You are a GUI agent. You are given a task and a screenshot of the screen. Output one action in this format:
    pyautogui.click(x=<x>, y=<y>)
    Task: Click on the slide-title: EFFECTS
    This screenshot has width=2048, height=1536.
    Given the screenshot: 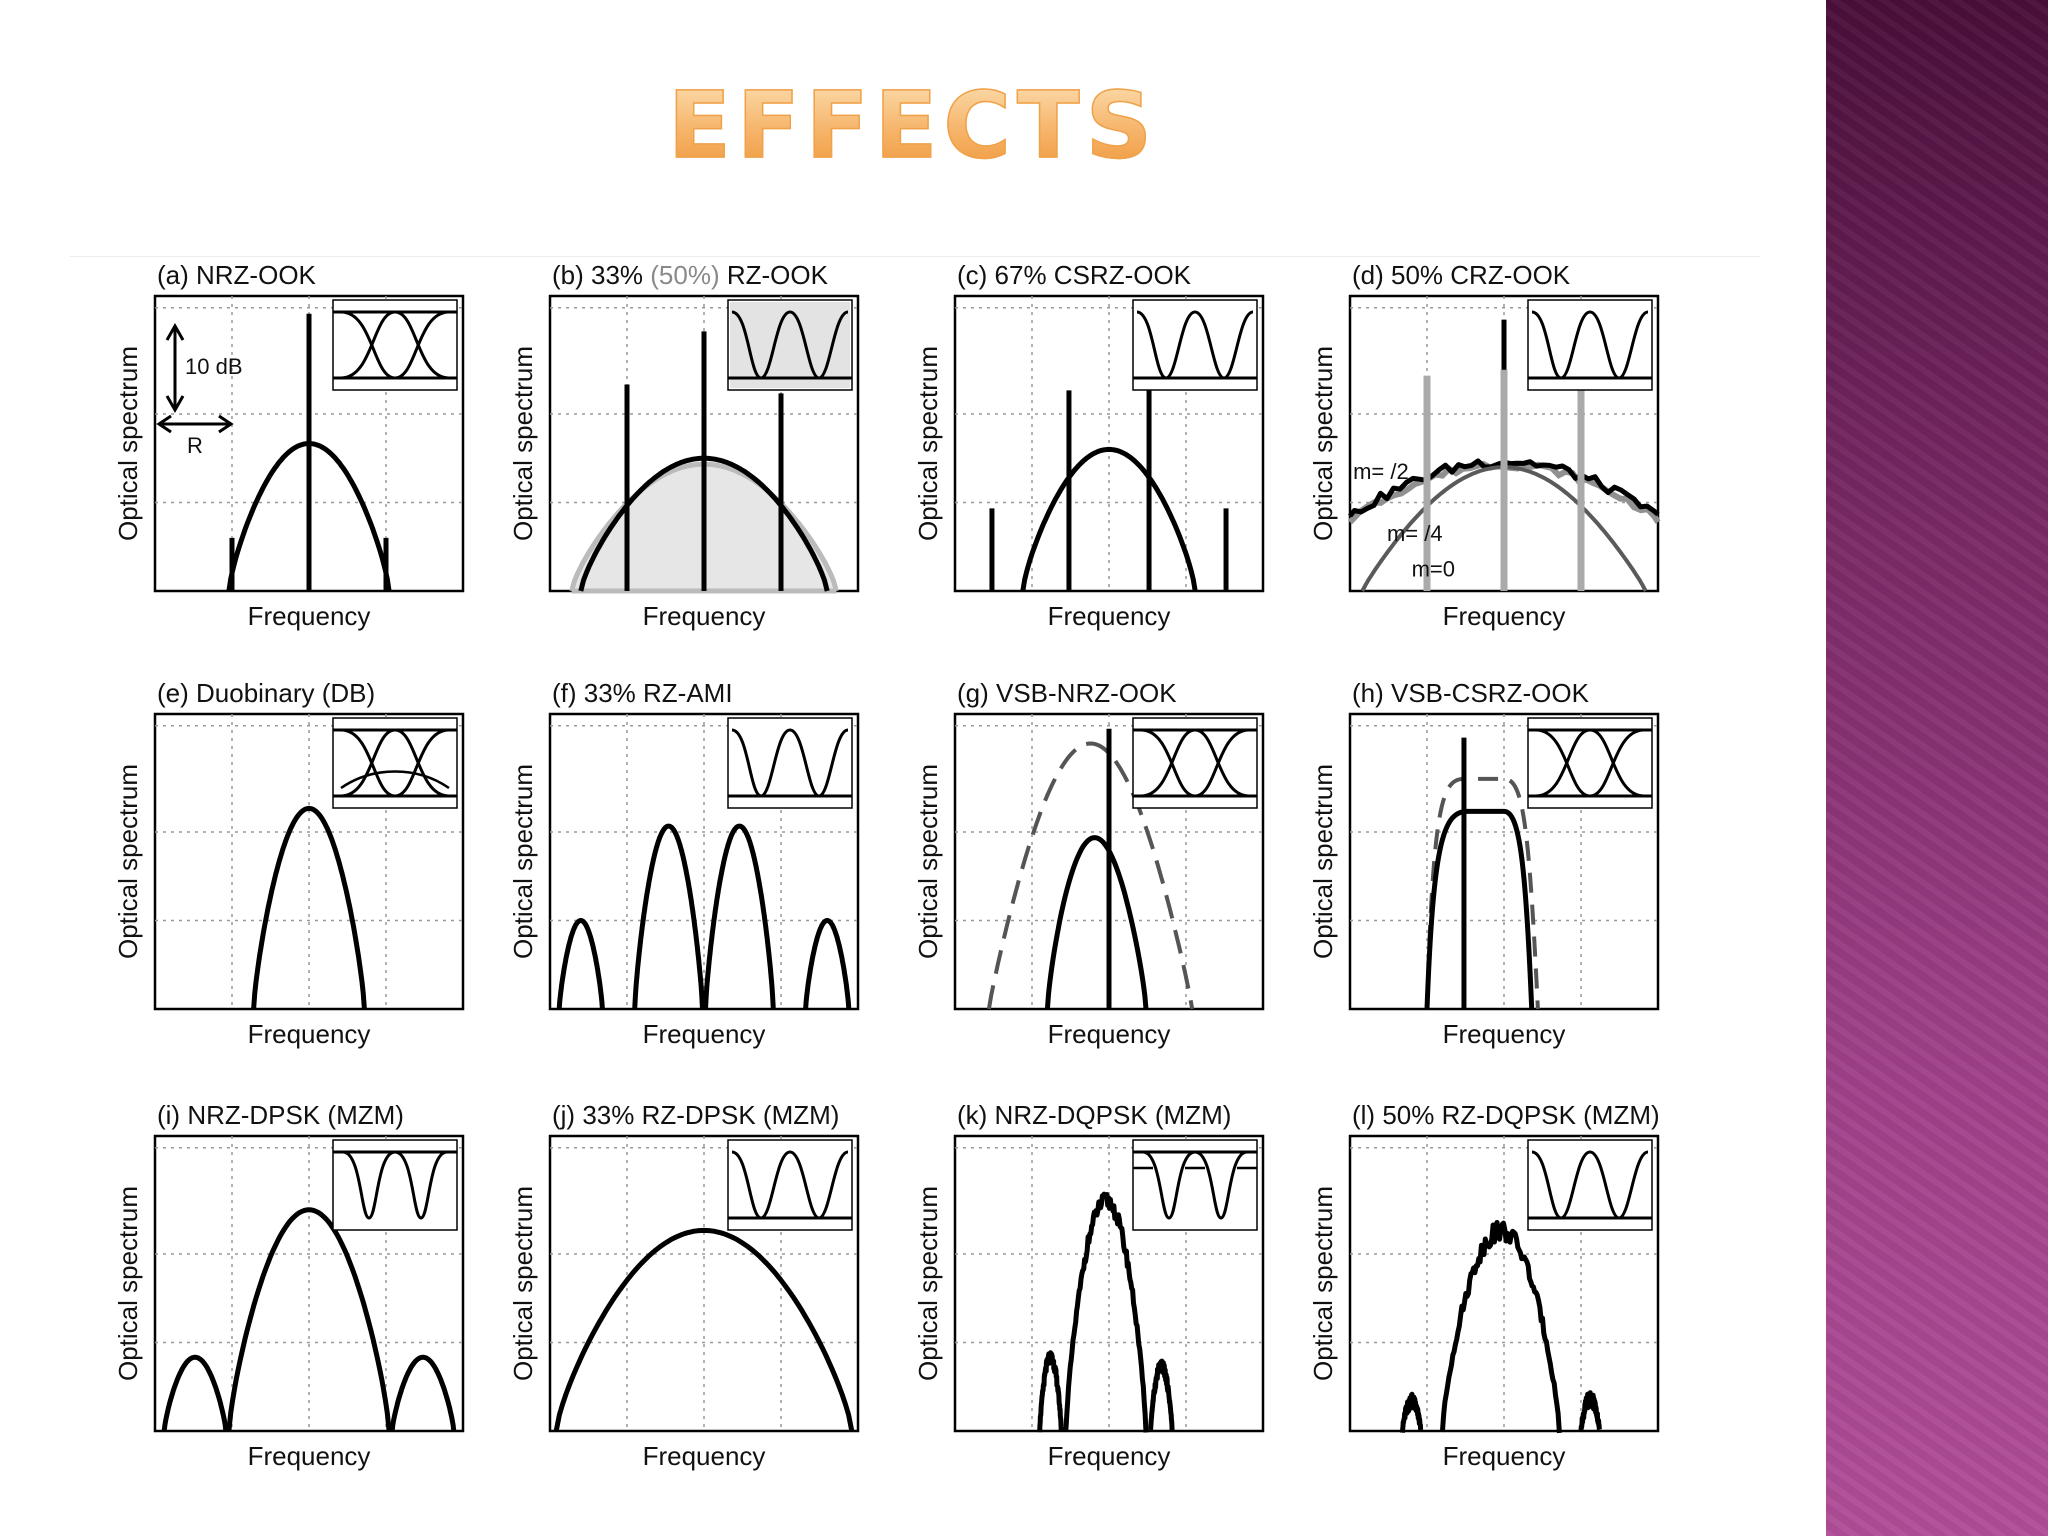 What is the action you would take?
    pyautogui.click(x=913, y=125)
    